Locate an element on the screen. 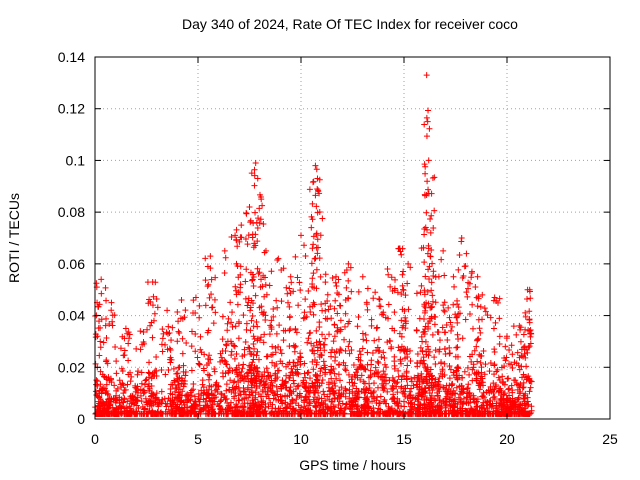 Image resolution: width=640 pixels, height=480 pixels. x-tick-label: 15 is located at coordinates (404, 439).